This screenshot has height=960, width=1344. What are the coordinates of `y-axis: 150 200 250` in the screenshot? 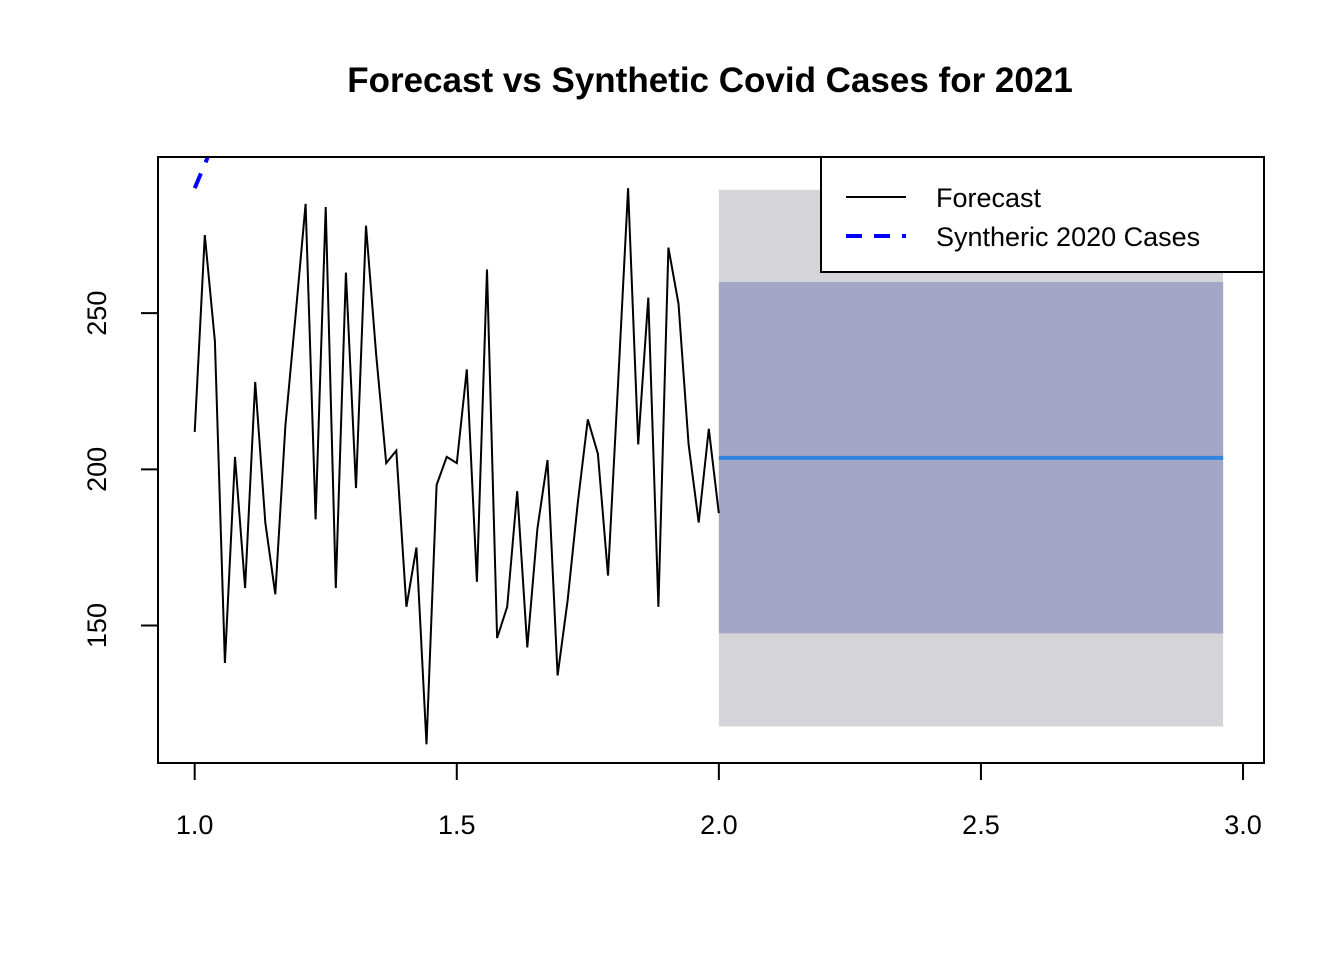 It's located at (120, 469).